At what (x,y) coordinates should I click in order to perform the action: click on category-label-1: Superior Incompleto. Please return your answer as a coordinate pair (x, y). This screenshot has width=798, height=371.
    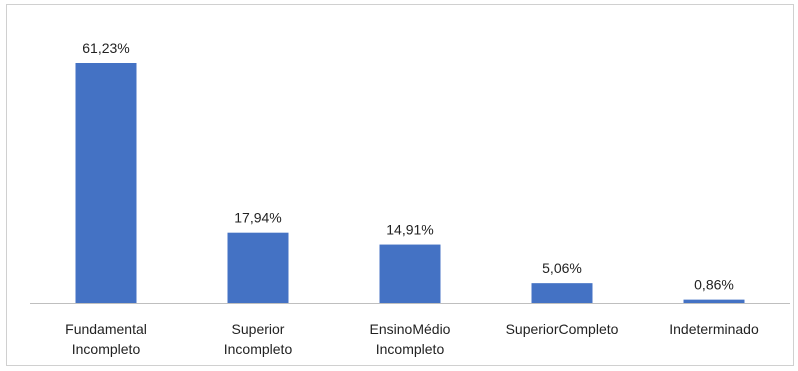
    Looking at the image, I should click on (258, 339).